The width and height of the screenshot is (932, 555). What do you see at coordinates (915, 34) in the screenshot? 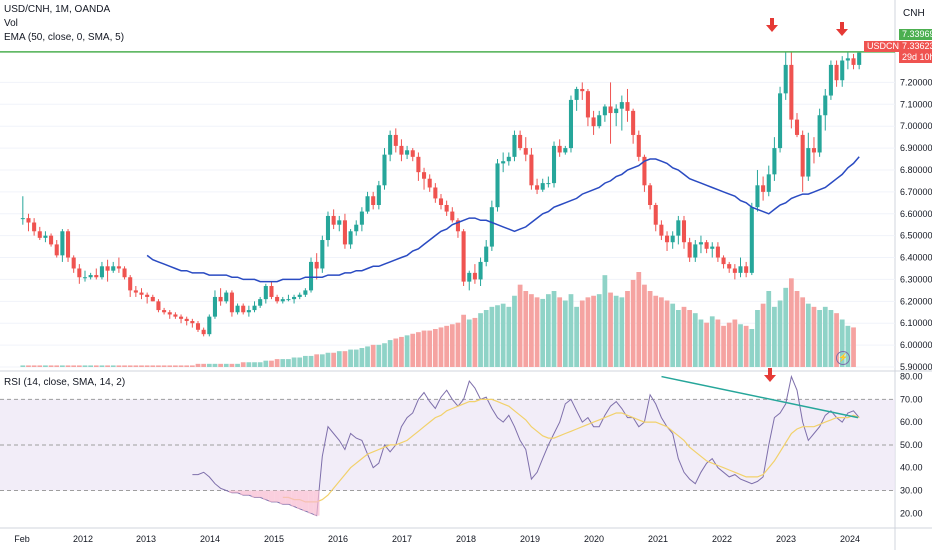
I see `resistance-price-badge: 7.33969` at bounding box center [915, 34].